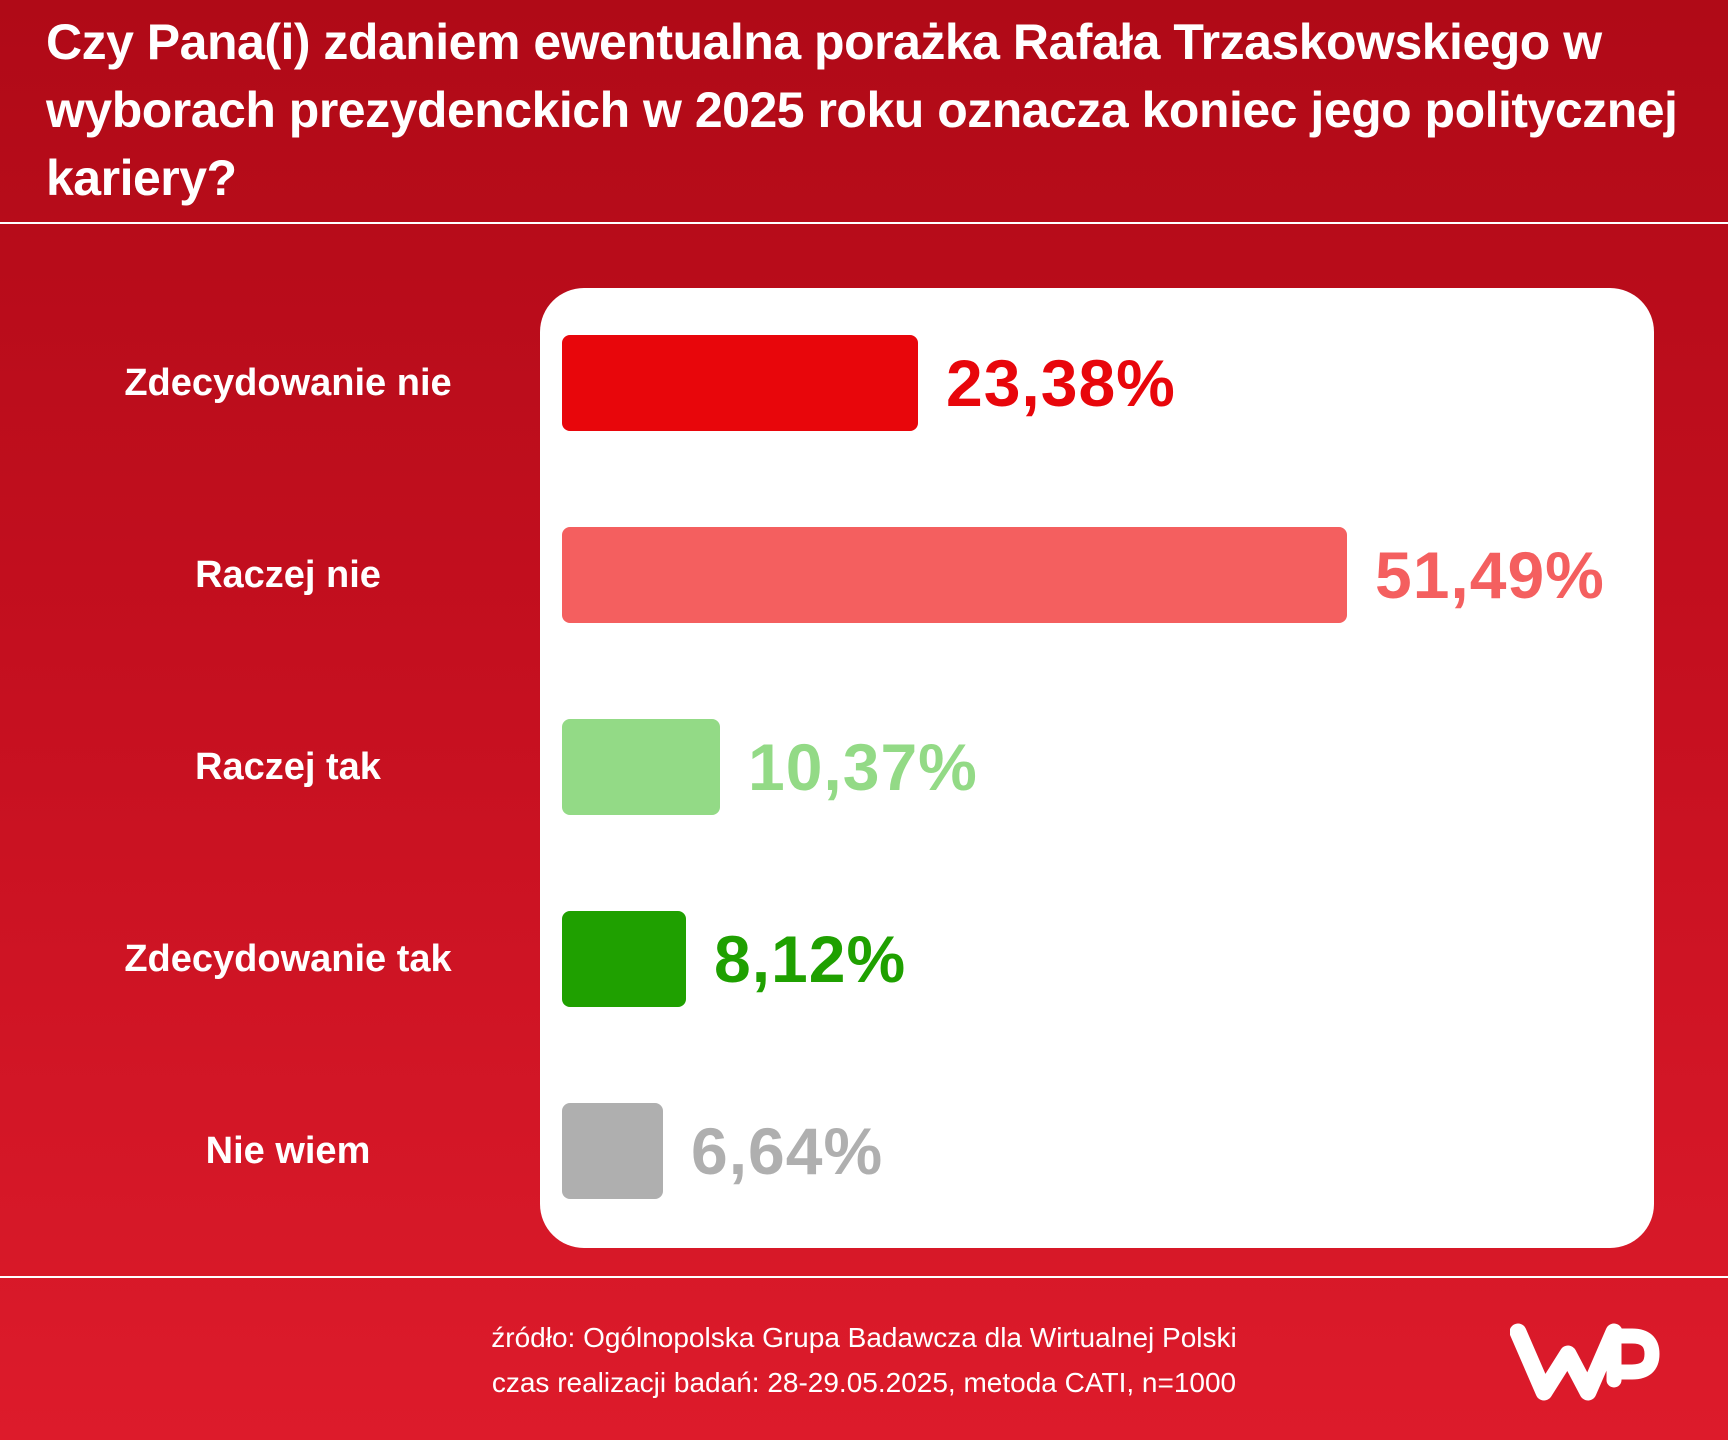 The height and width of the screenshot is (1440, 1728). I want to click on footer-divider, so click(864, 1277).